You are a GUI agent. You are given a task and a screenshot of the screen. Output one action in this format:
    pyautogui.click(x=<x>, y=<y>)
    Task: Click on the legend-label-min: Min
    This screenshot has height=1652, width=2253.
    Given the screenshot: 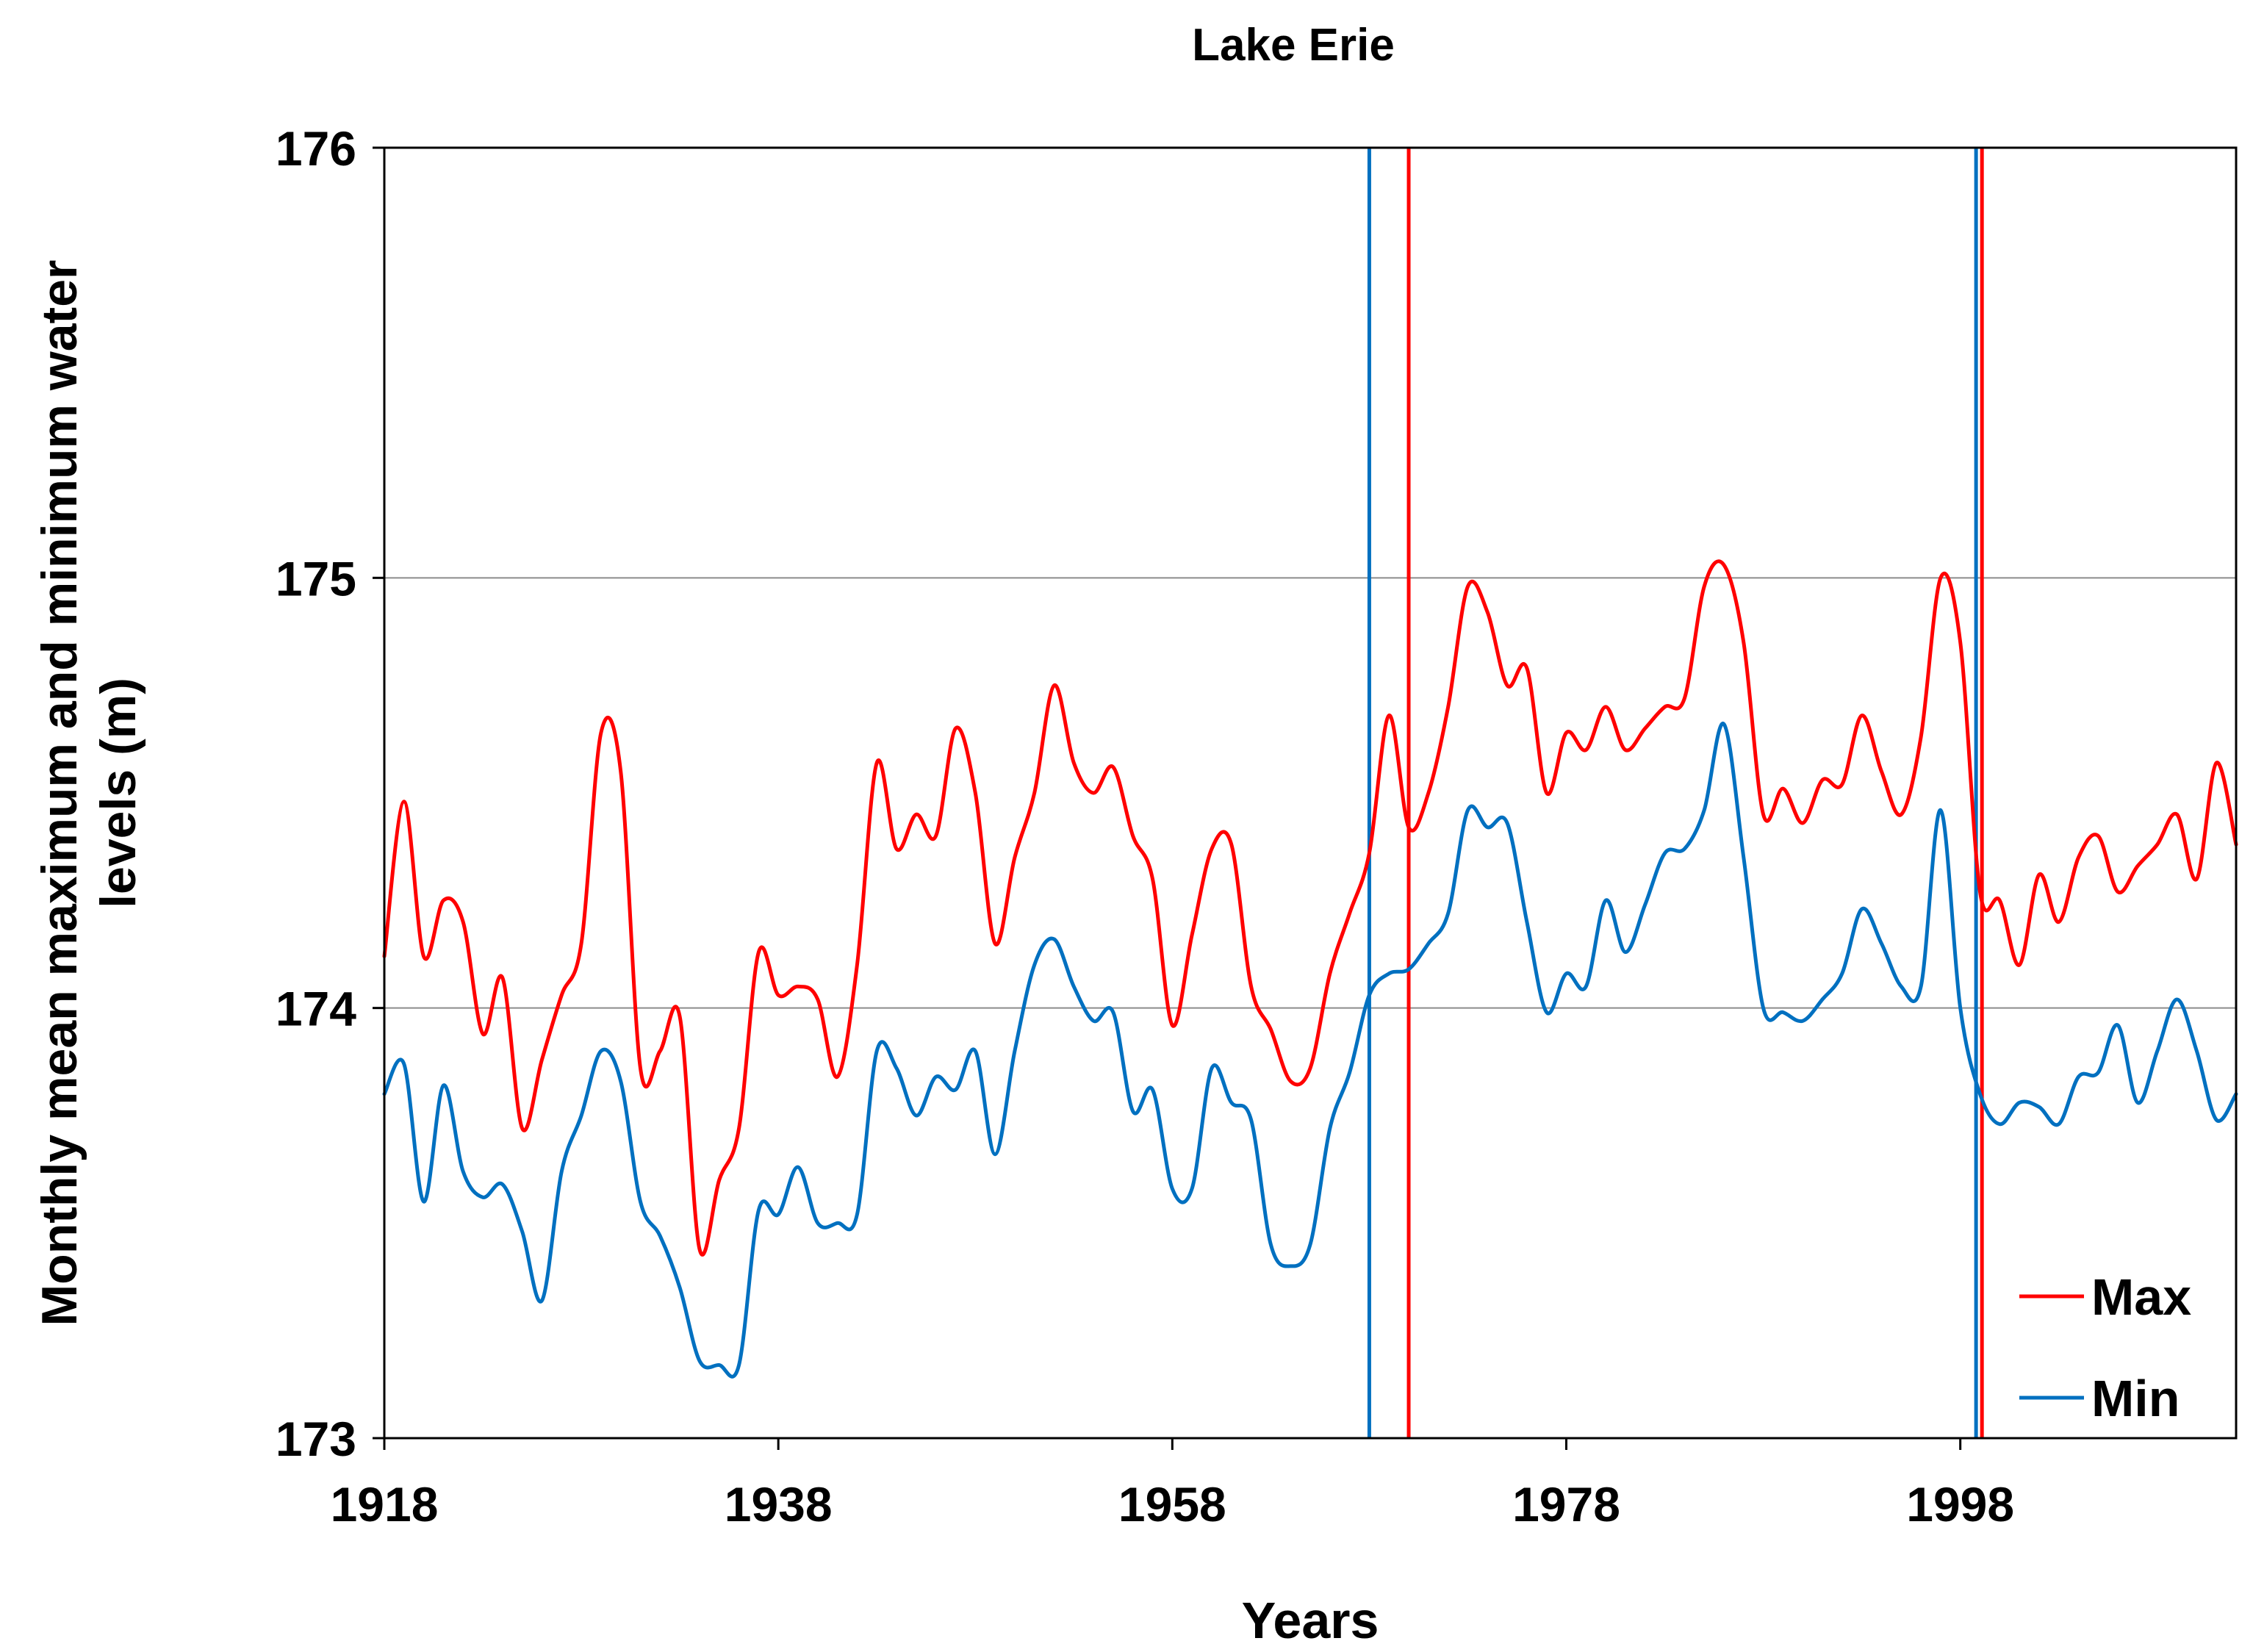 What is the action you would take?
    pyautogui.click(x=2135, y=1398)
    